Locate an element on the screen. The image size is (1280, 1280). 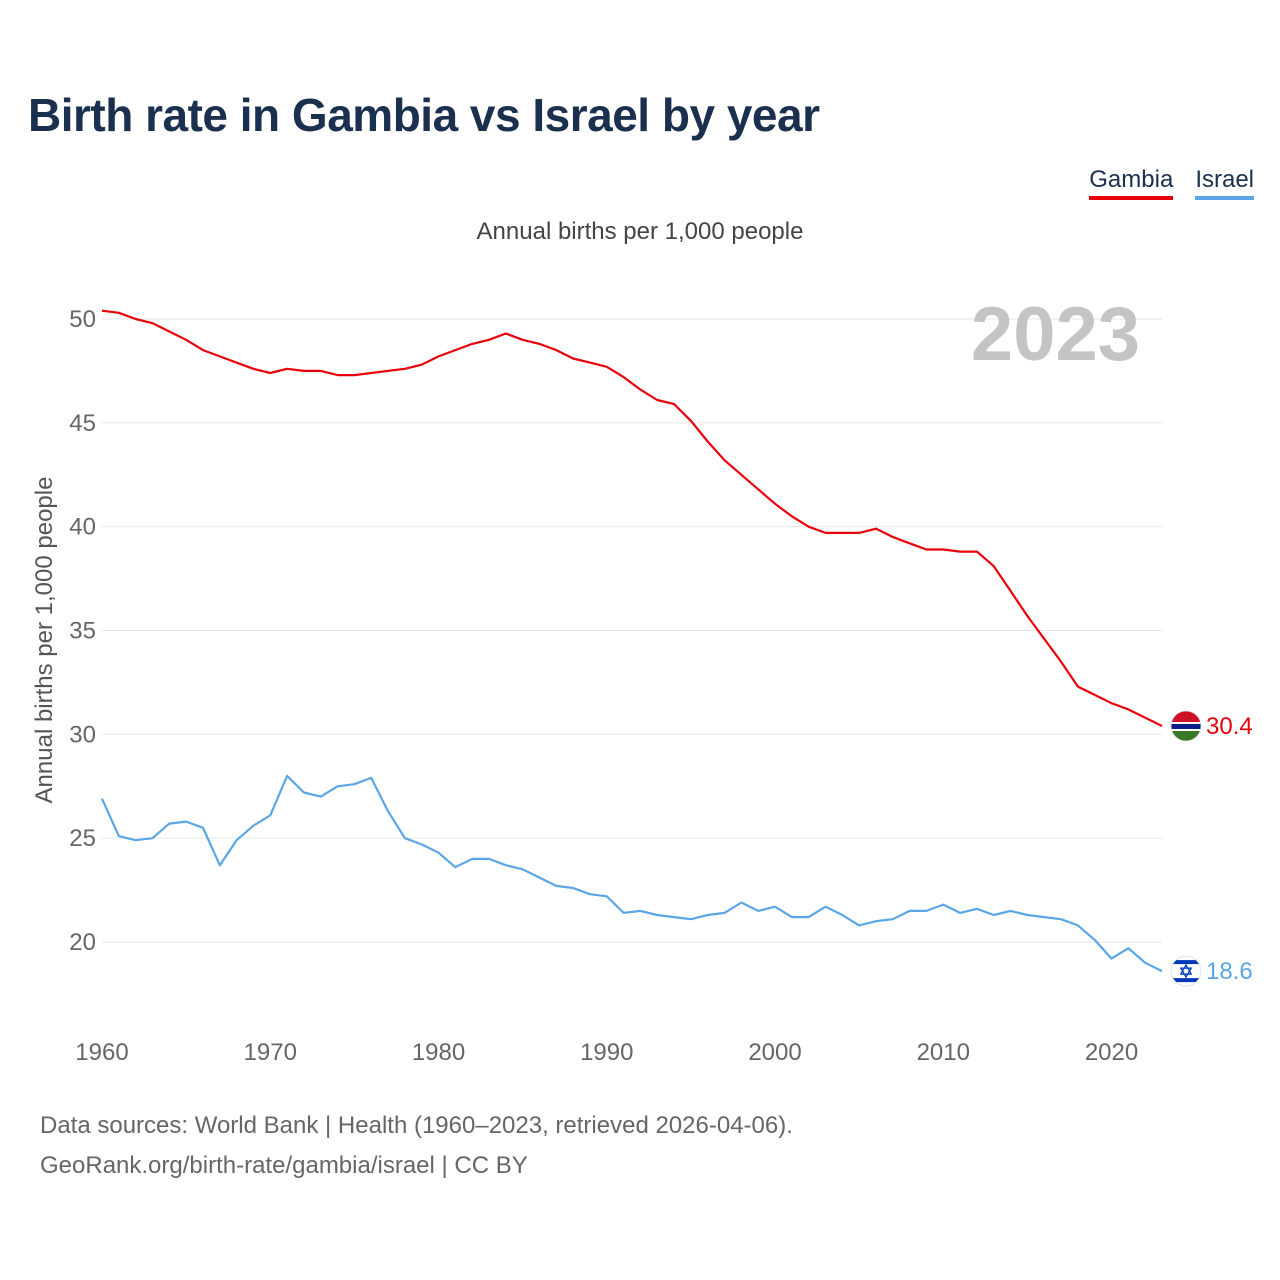
y-tick-label: 45 is located at coordinates (82, 423).